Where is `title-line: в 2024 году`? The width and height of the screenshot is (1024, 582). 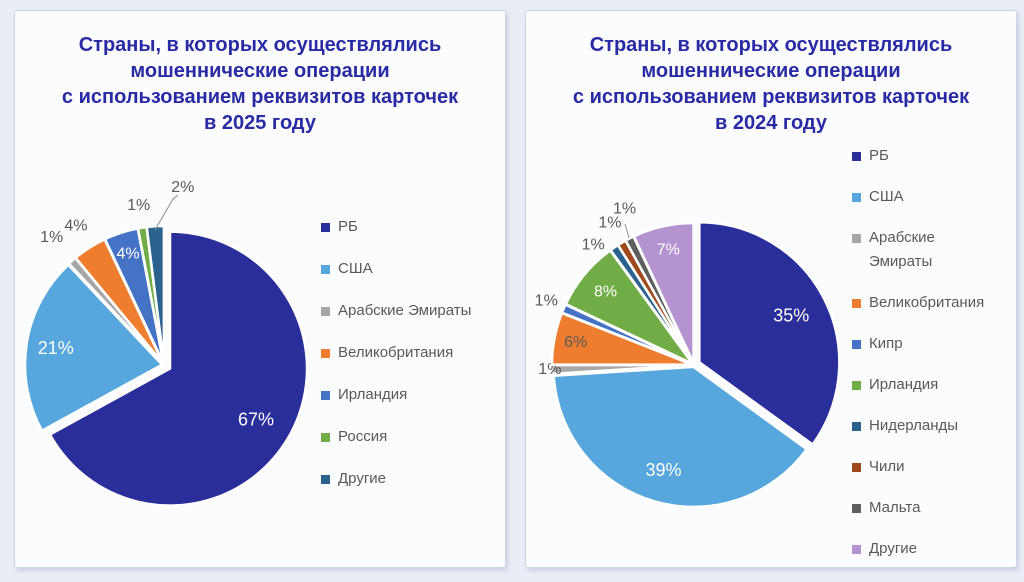
title-line: в 2024 году is located at coordinates (771, 123).